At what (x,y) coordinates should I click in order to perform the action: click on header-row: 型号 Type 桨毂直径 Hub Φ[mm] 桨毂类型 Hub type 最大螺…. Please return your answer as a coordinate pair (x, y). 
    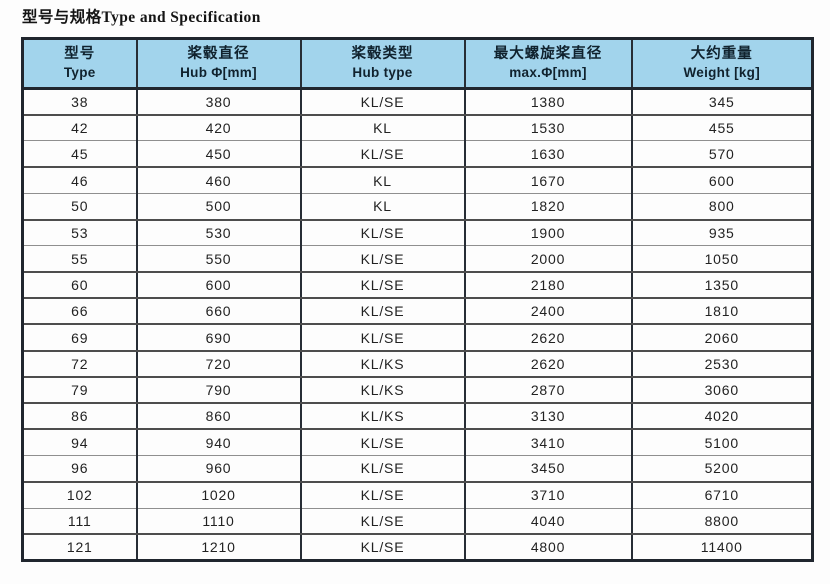
    Looking at the image, I should click on (417, 63).